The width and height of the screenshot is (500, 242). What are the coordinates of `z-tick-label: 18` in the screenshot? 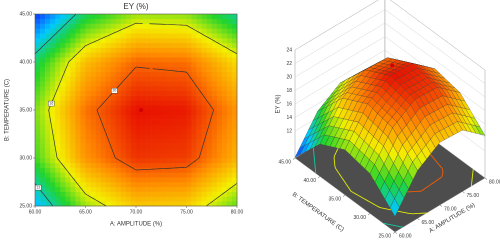 It's located at (289, 91).